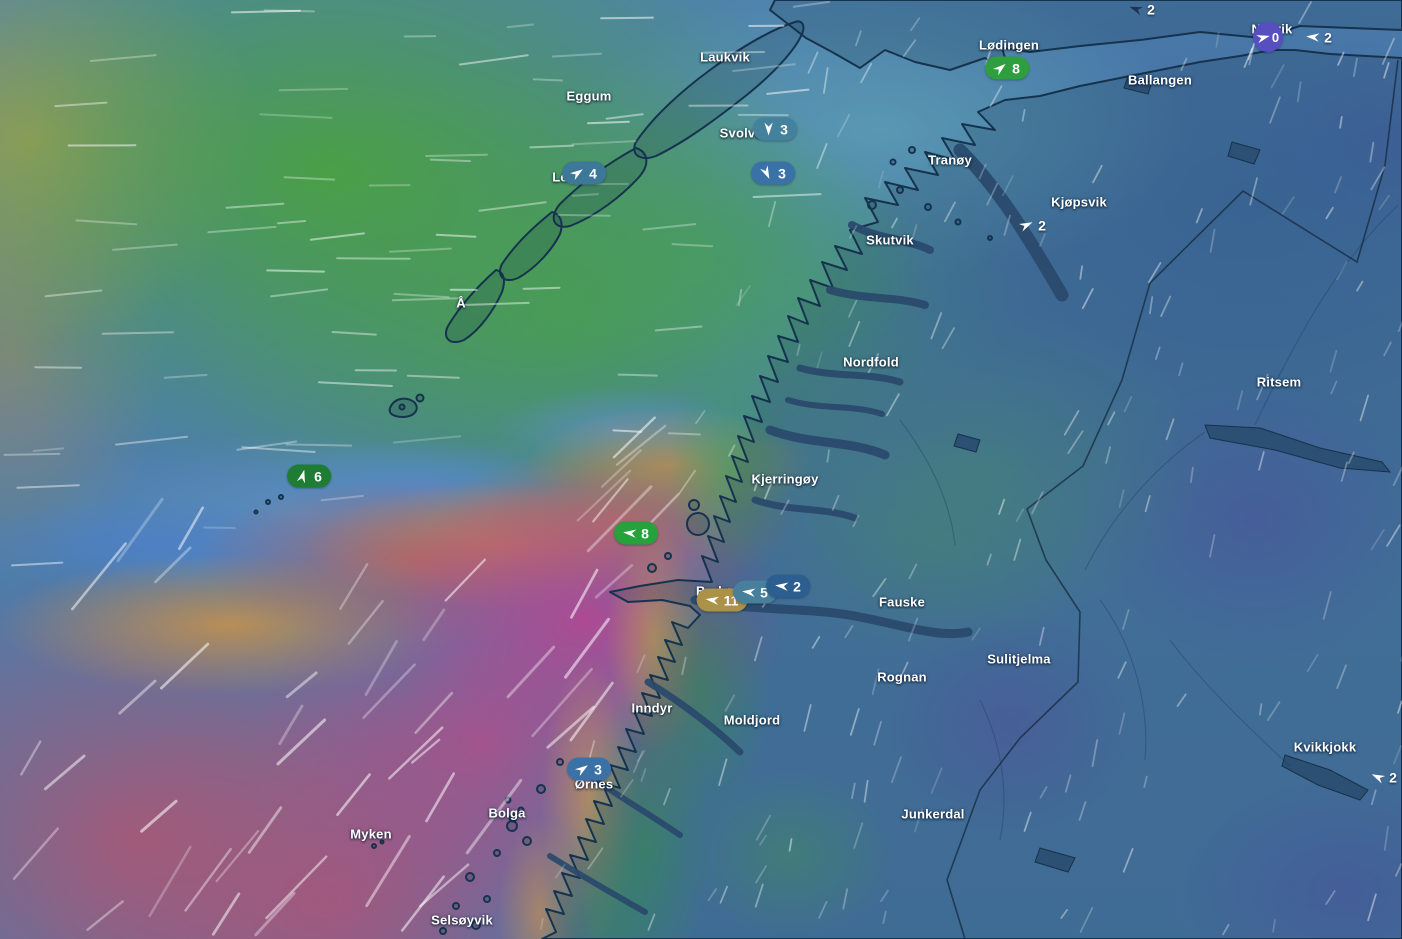 The image size is (1402, 939). Describe the element at coordinates (1079, 202) in the screenshot. I see `place-label-kj-psvik: Kjøpsvik` at that location.